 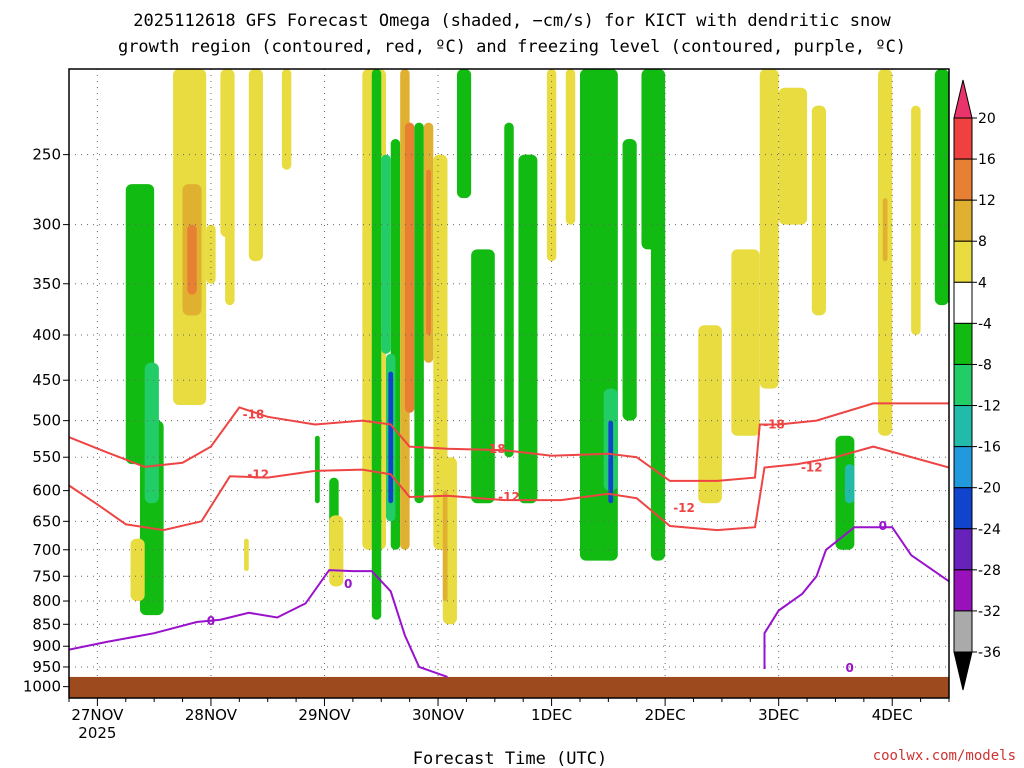 I want to click on y-tick-label: 800, so click(x=46, y=601).